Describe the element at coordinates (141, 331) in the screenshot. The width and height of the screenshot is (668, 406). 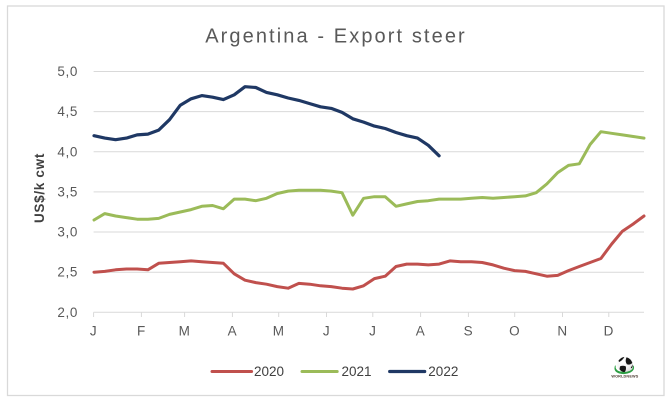
I see `svg-text: F` at that location.